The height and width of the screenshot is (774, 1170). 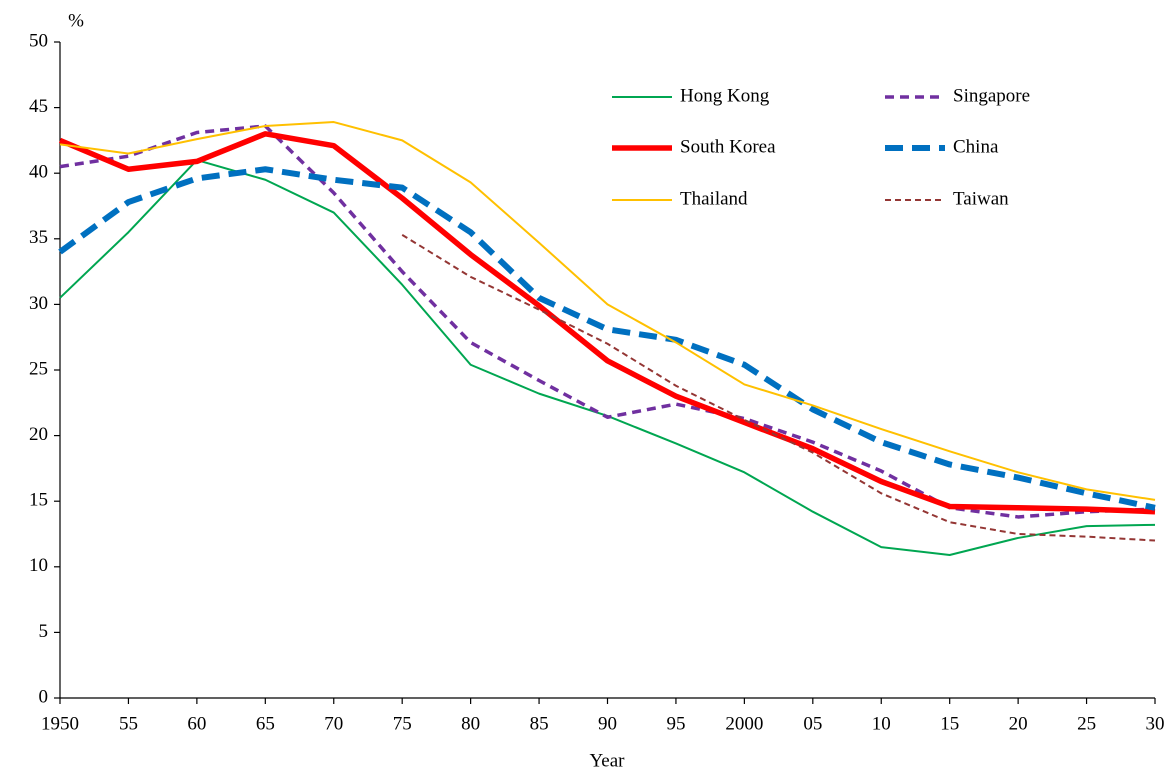 What do you see at coordinates (991, 95) in the screenshot?
I see `legend-label: Singapore` at bounding box center [991, 95].